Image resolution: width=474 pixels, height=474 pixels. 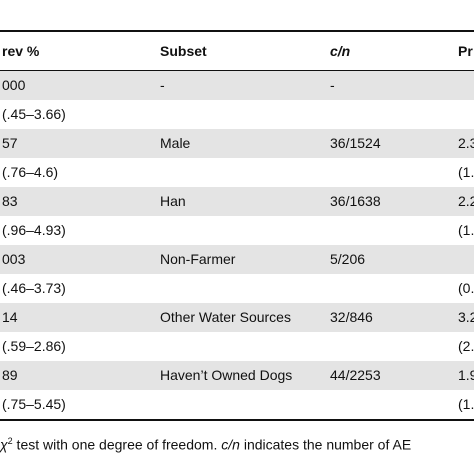 What do you see at coordinates (237, 143) in the screenshot?
I see `table-row: 57 Male 36/1524 2.3` at bounding box center [237, 143].